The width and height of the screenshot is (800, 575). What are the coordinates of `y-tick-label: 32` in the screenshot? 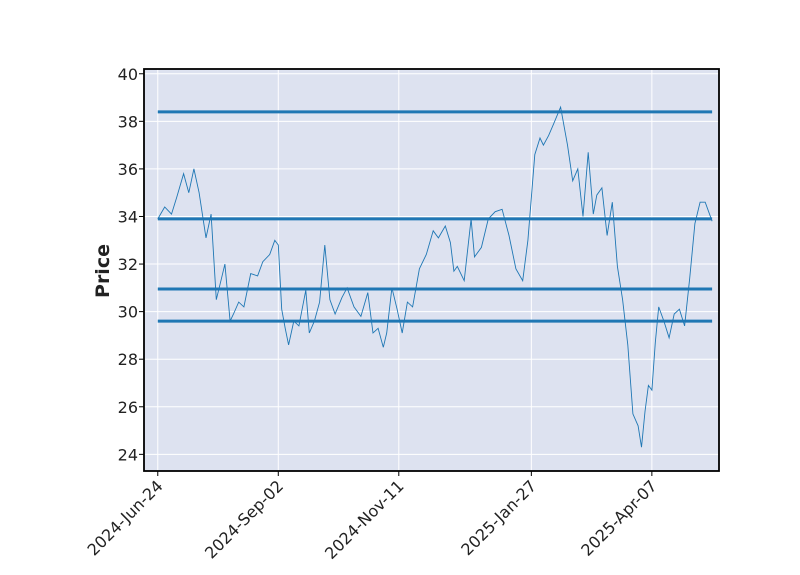 It's located at (128, 264).